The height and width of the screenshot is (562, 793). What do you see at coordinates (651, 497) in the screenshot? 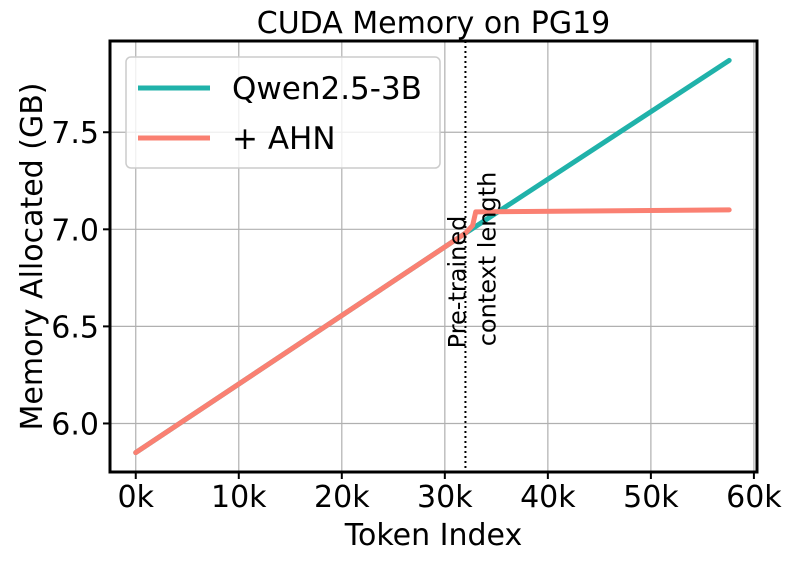
I see `x-tick-label: 50k` at bounding box center [651, 497].